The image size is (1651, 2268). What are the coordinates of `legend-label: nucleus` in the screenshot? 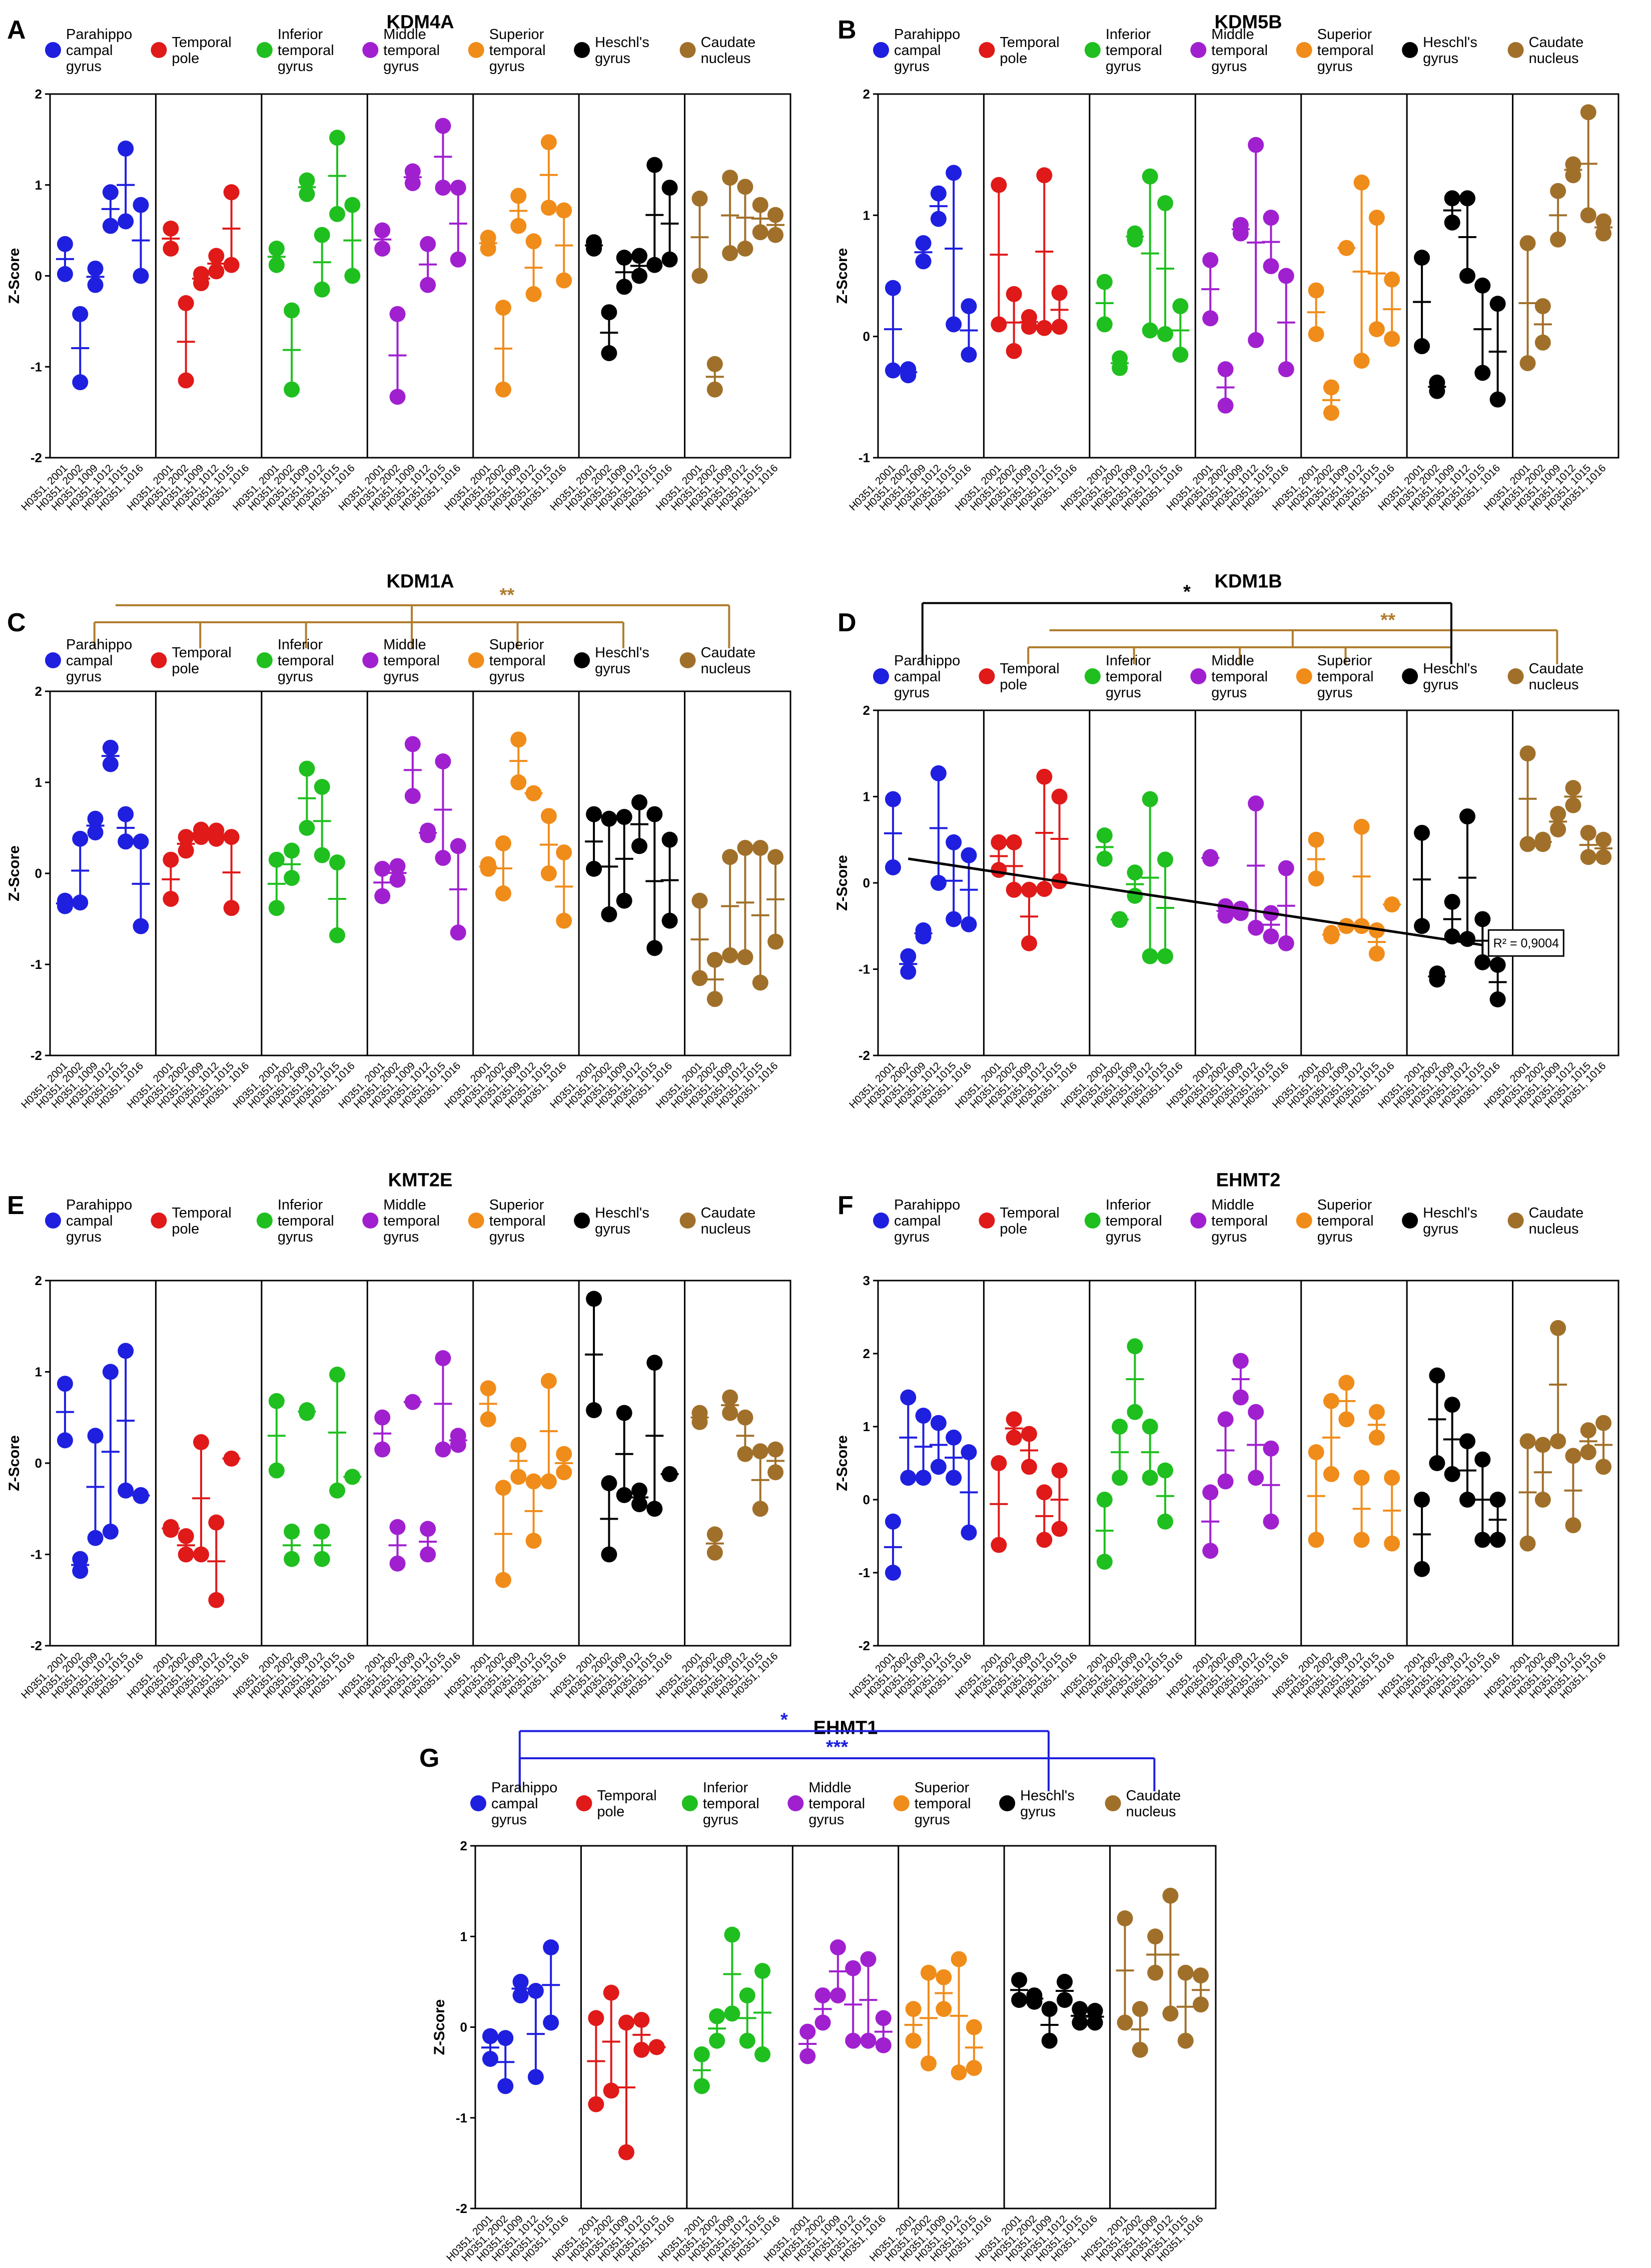 It's located at (726, 669).